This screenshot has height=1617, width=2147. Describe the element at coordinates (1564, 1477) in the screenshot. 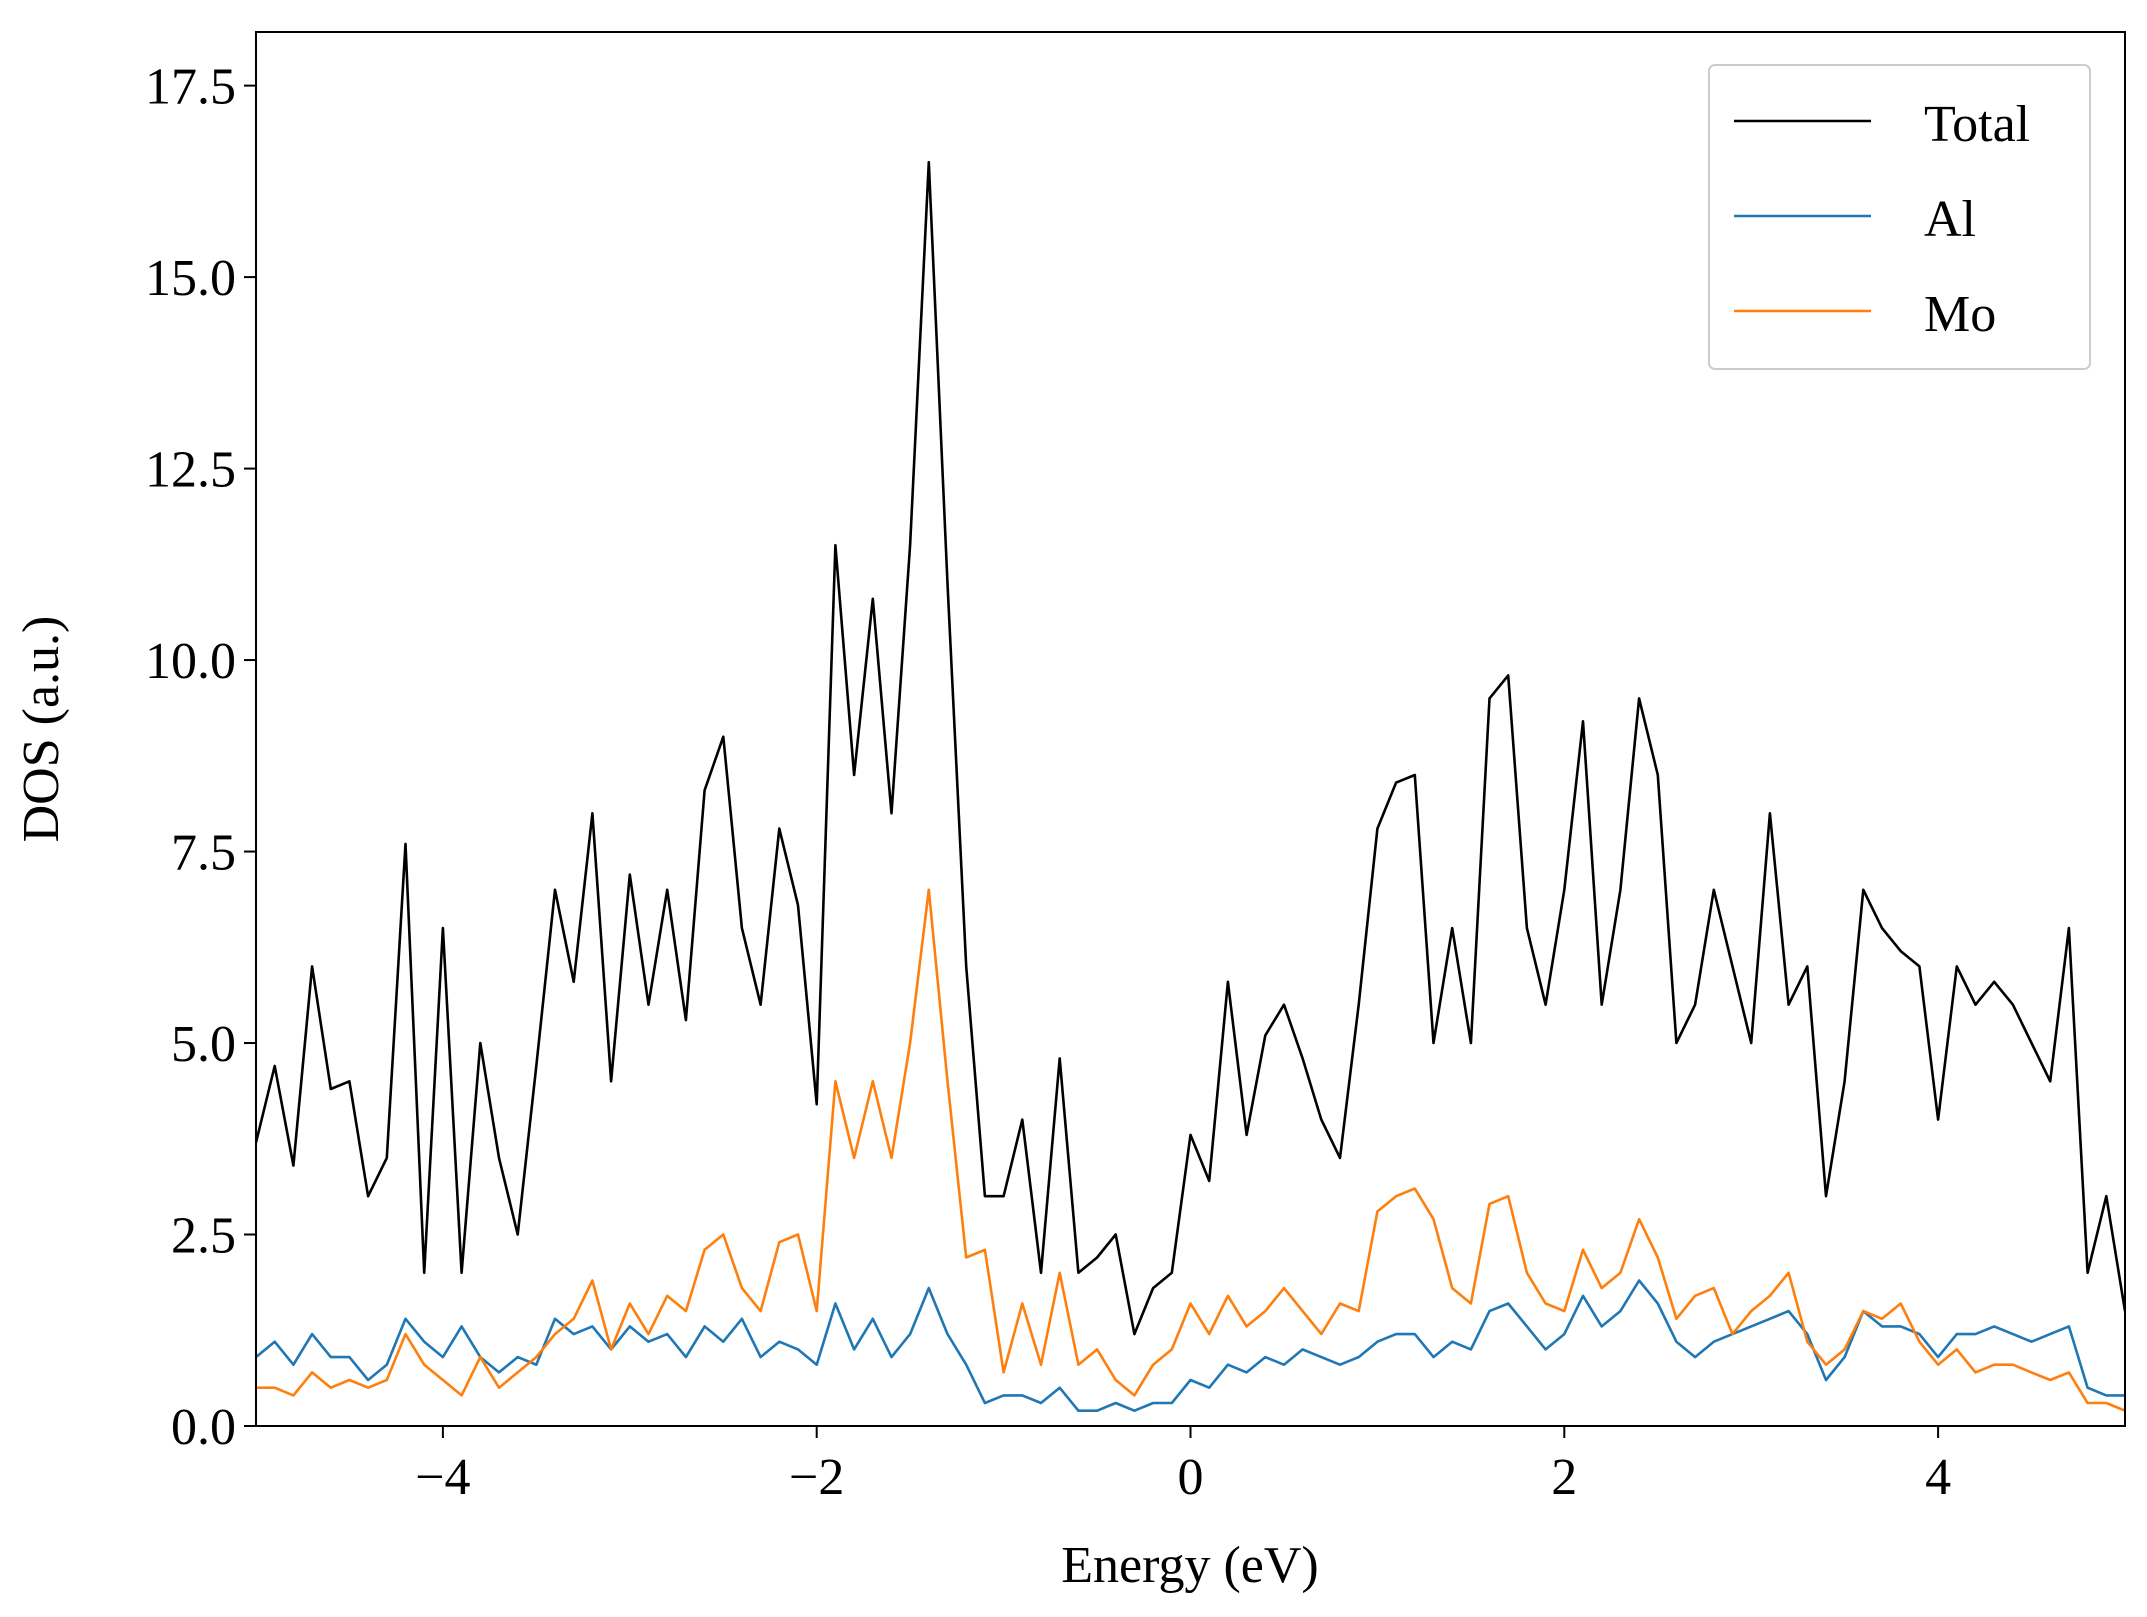

I see `x-tick-label: 2` at that location.